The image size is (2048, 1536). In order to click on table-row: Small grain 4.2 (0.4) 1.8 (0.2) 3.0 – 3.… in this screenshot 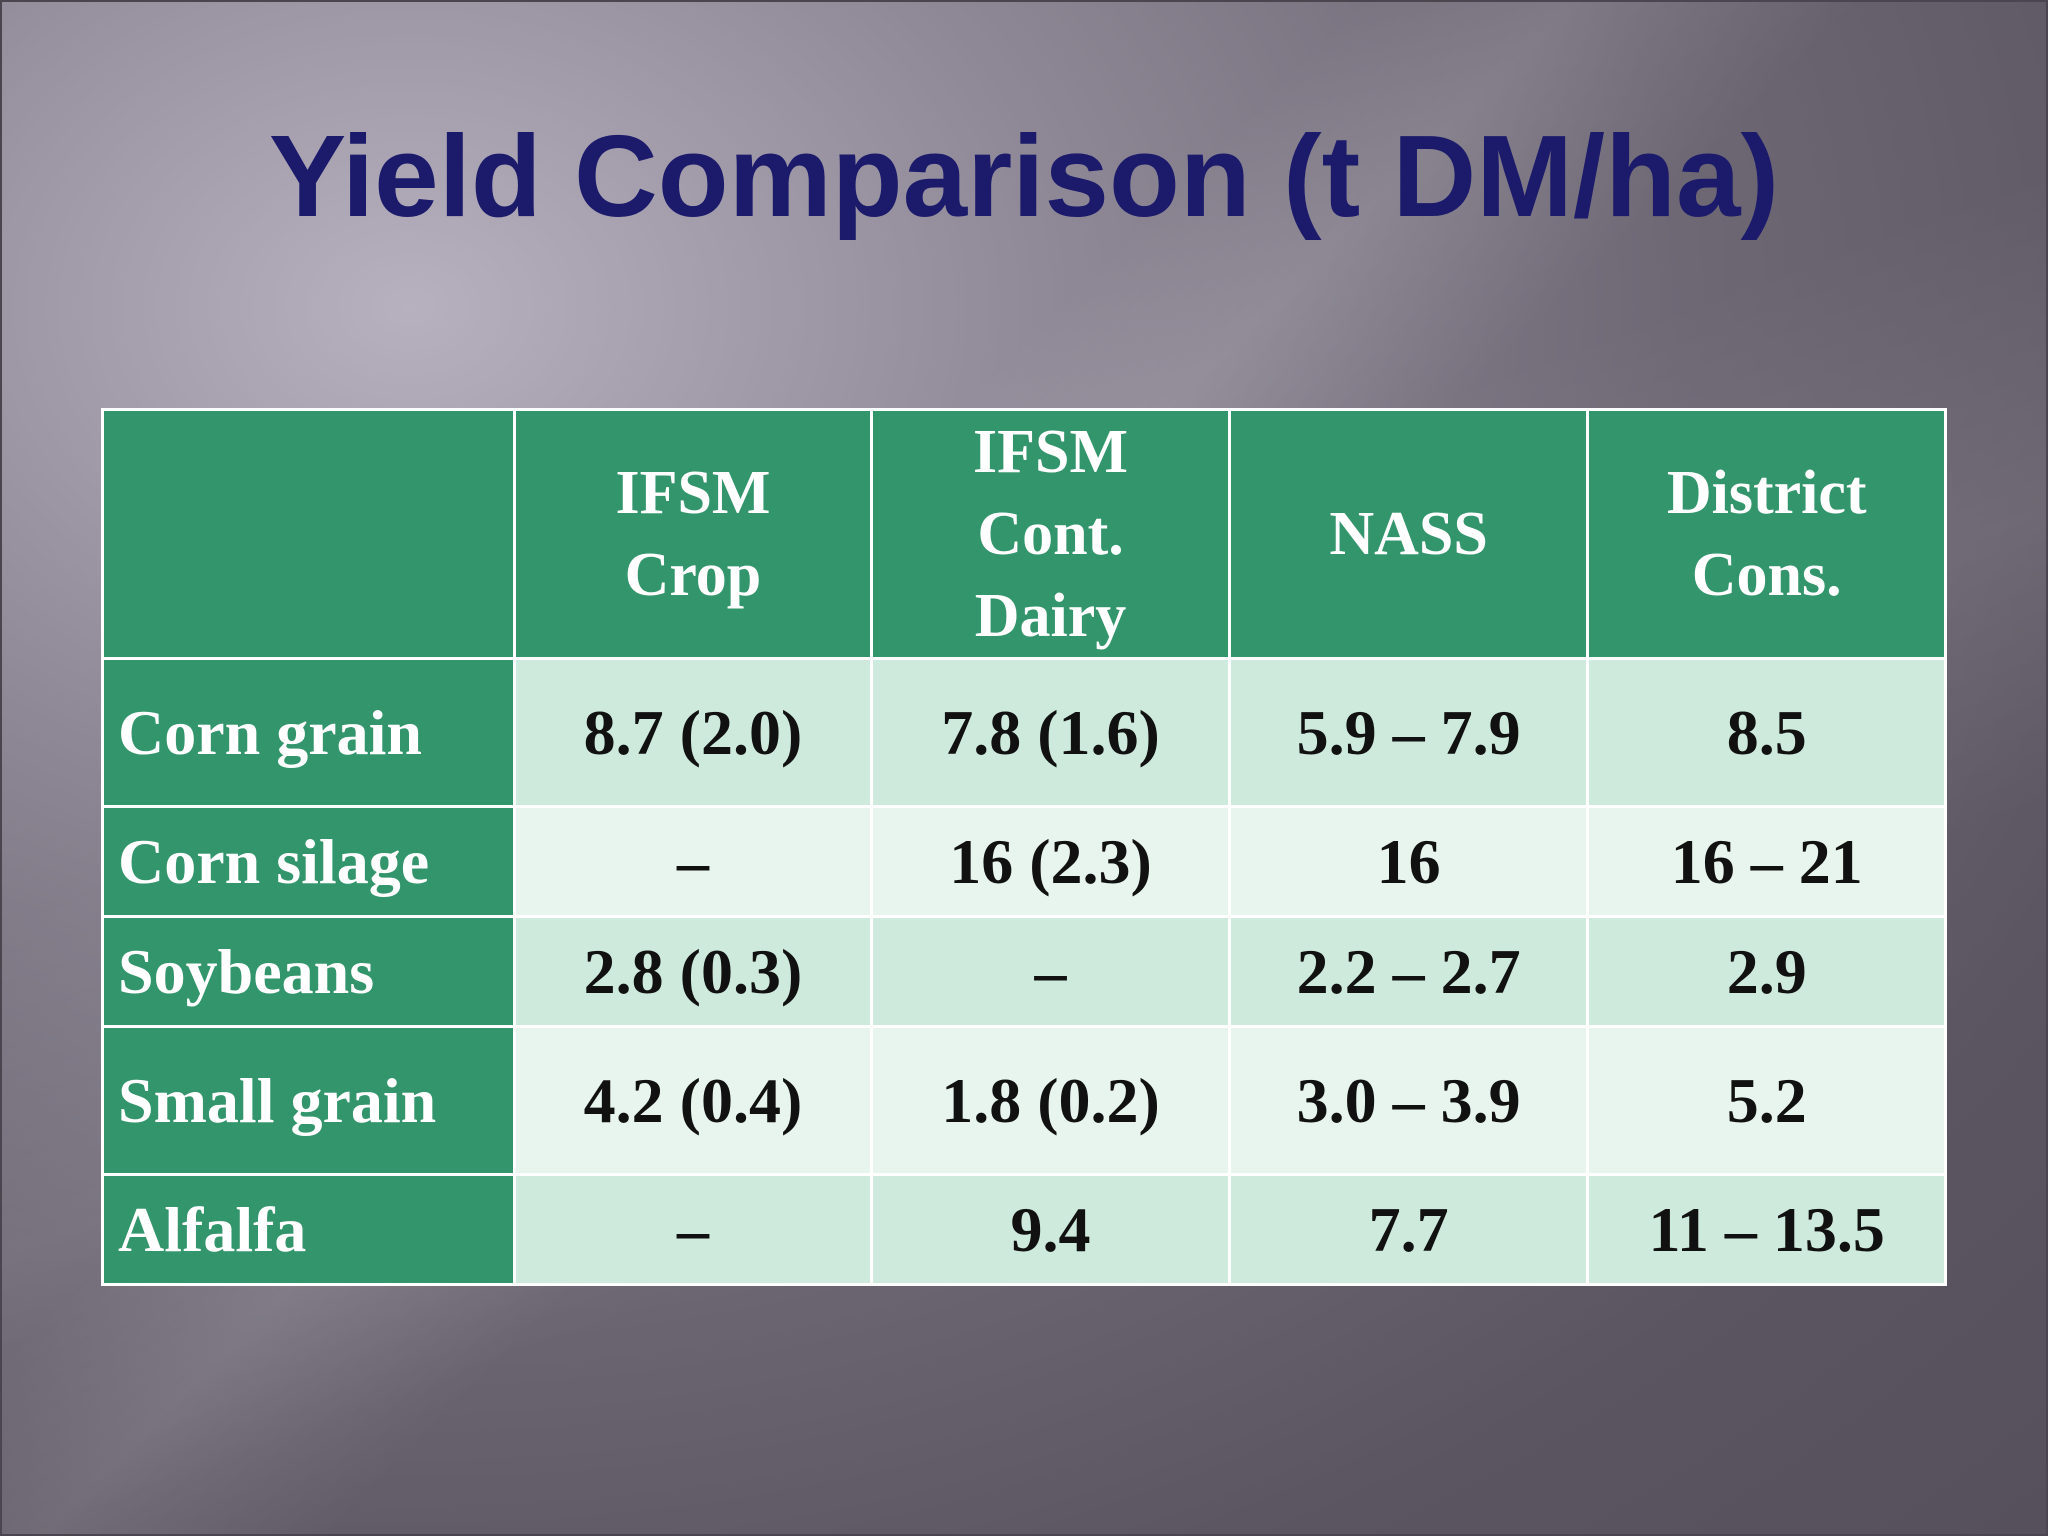, I will do `click(1024, 1100)`.